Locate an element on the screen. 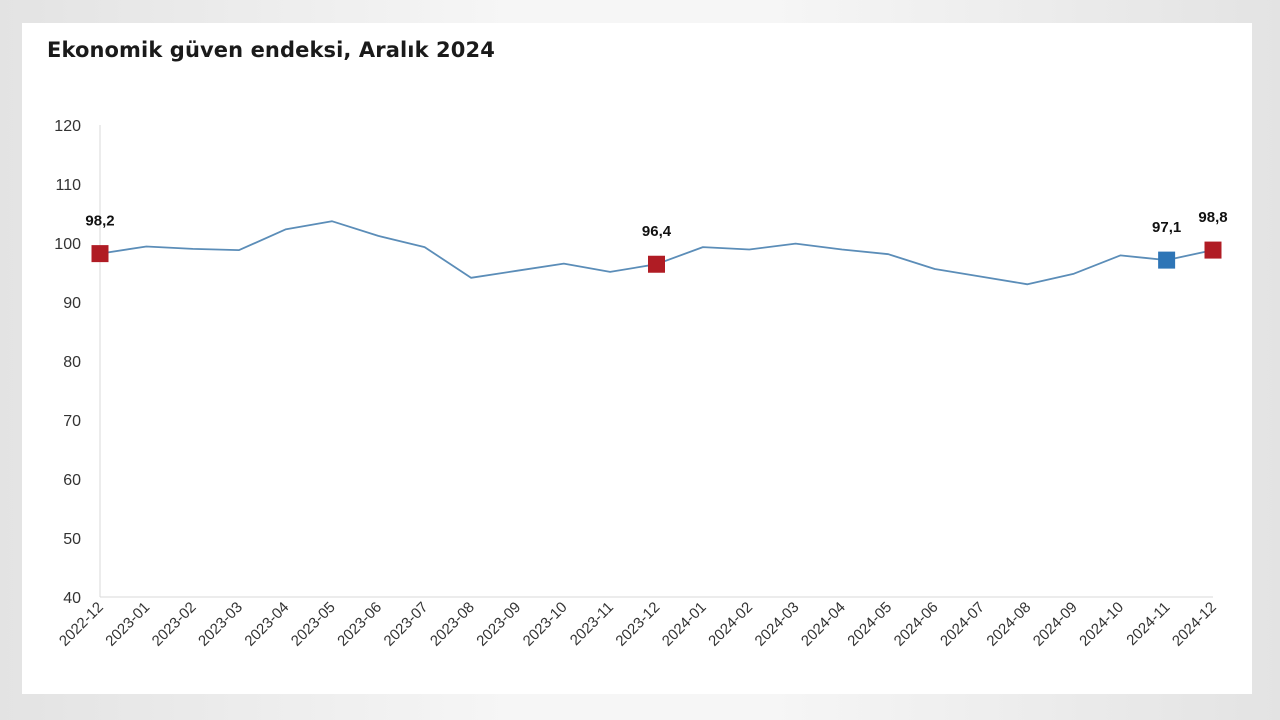  x-tick-label: 2024-07 is located at coordinates (962, 624).